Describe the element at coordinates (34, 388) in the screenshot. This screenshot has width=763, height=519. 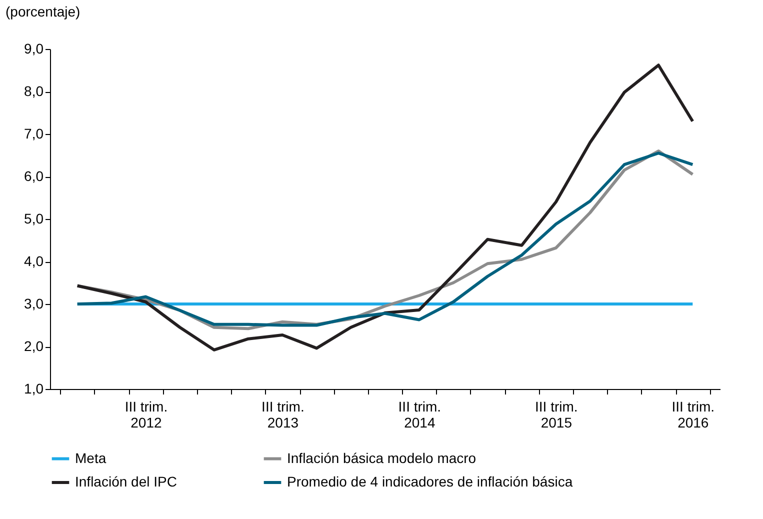
I see `y-tick-label: 1,0` at that location.